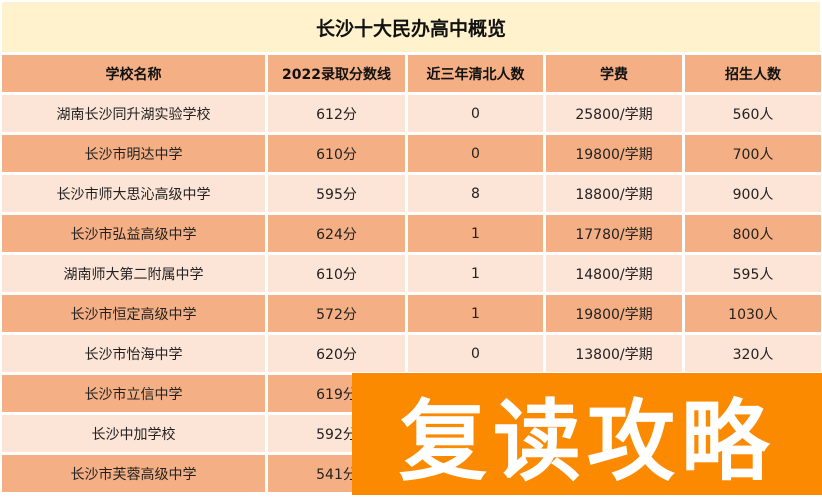  Describe the element at coordinates (133, 73) in the screenshot. I see `header-school-name: 学校名称` at that location.